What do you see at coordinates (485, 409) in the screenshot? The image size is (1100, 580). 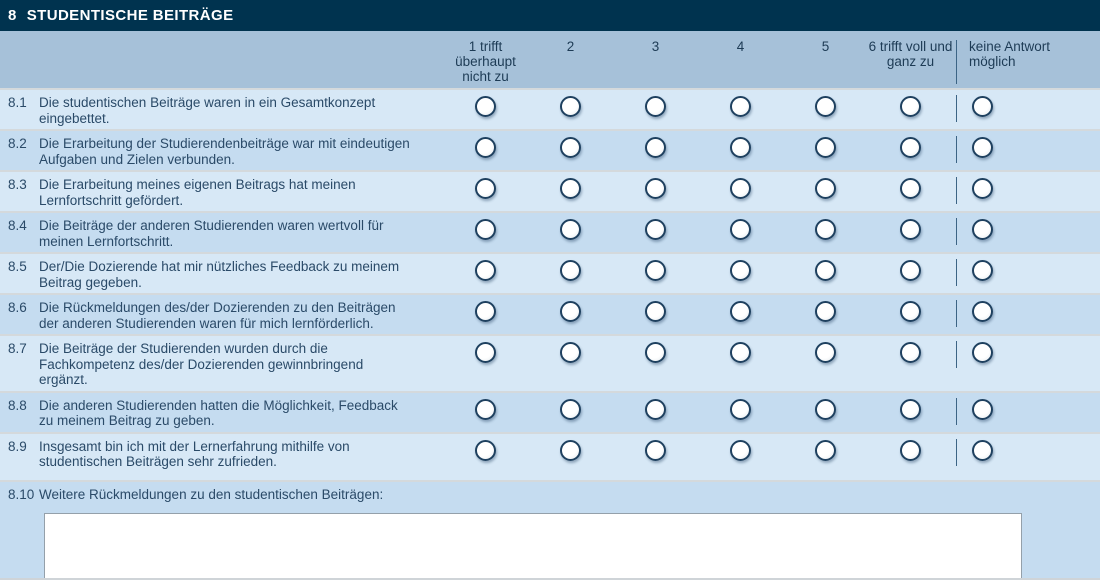 I see `radio-8.8-option-1` at bounding box center [485, 409].